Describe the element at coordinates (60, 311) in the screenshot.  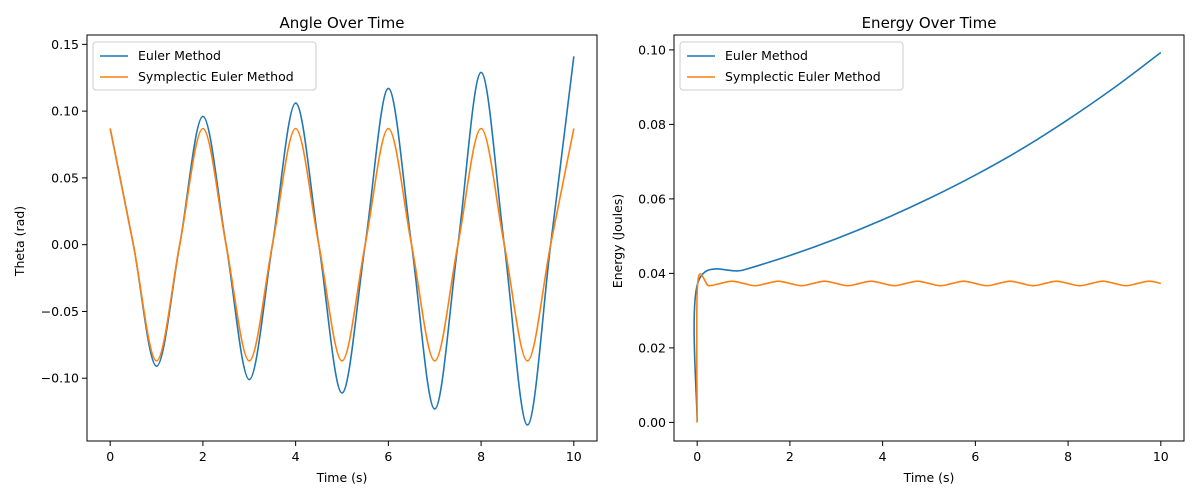
I see `angle-ytick-label: −0.05` at that location.